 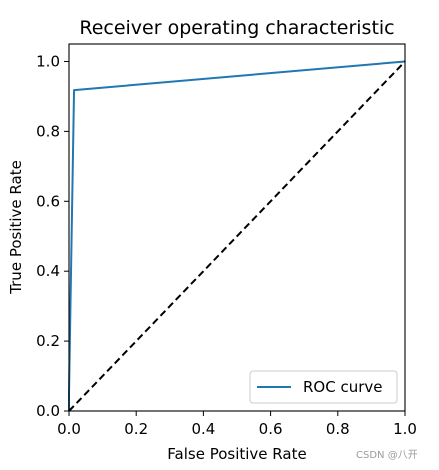 I want to click on x-tick-label: 0.4, so click(x=203, y=429).